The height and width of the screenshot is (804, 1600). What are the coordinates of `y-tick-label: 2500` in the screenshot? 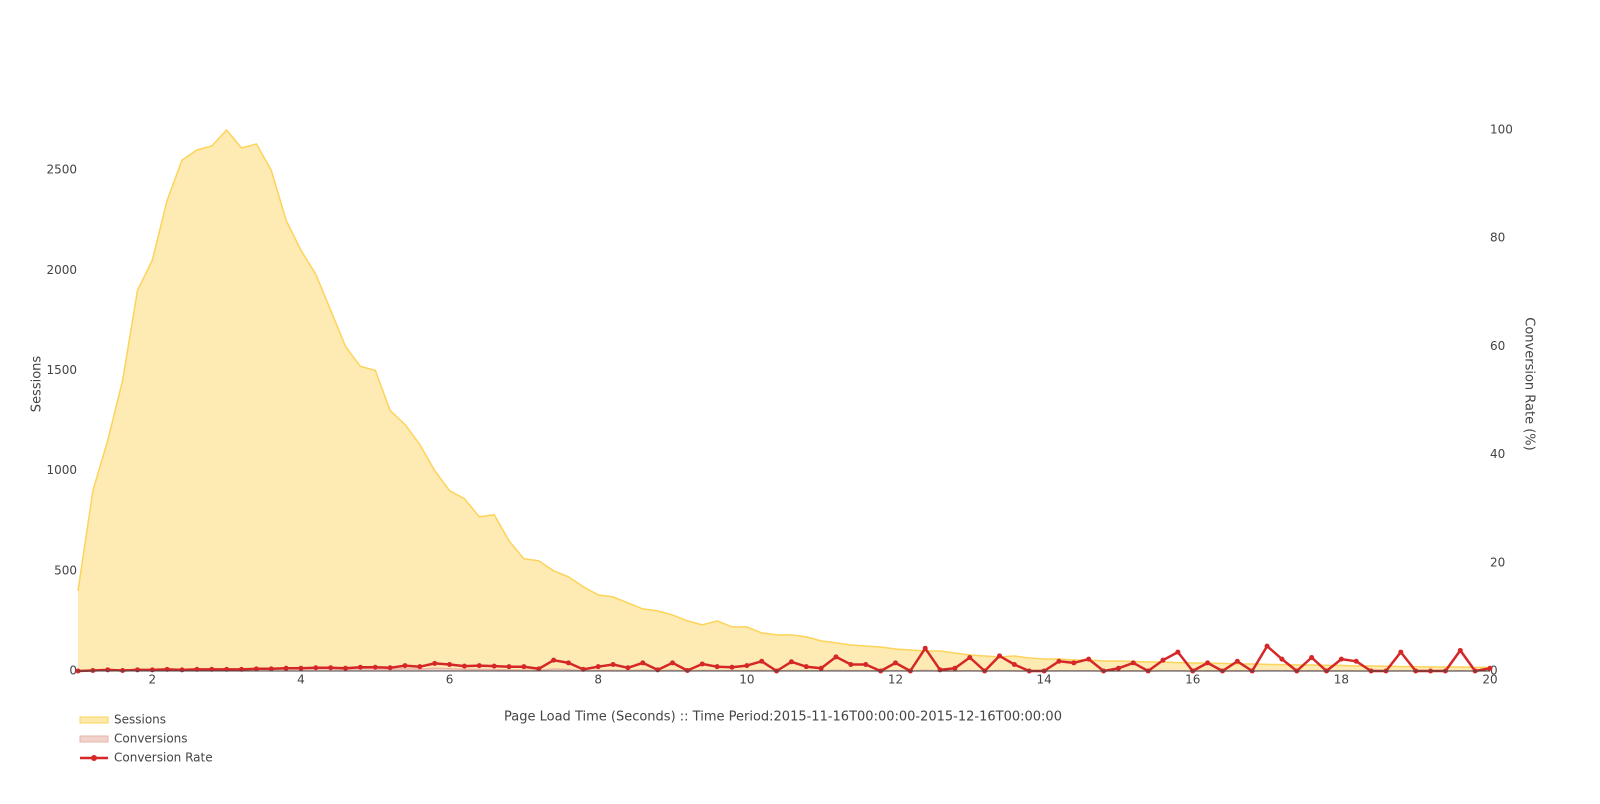 It's located at (61, 170).